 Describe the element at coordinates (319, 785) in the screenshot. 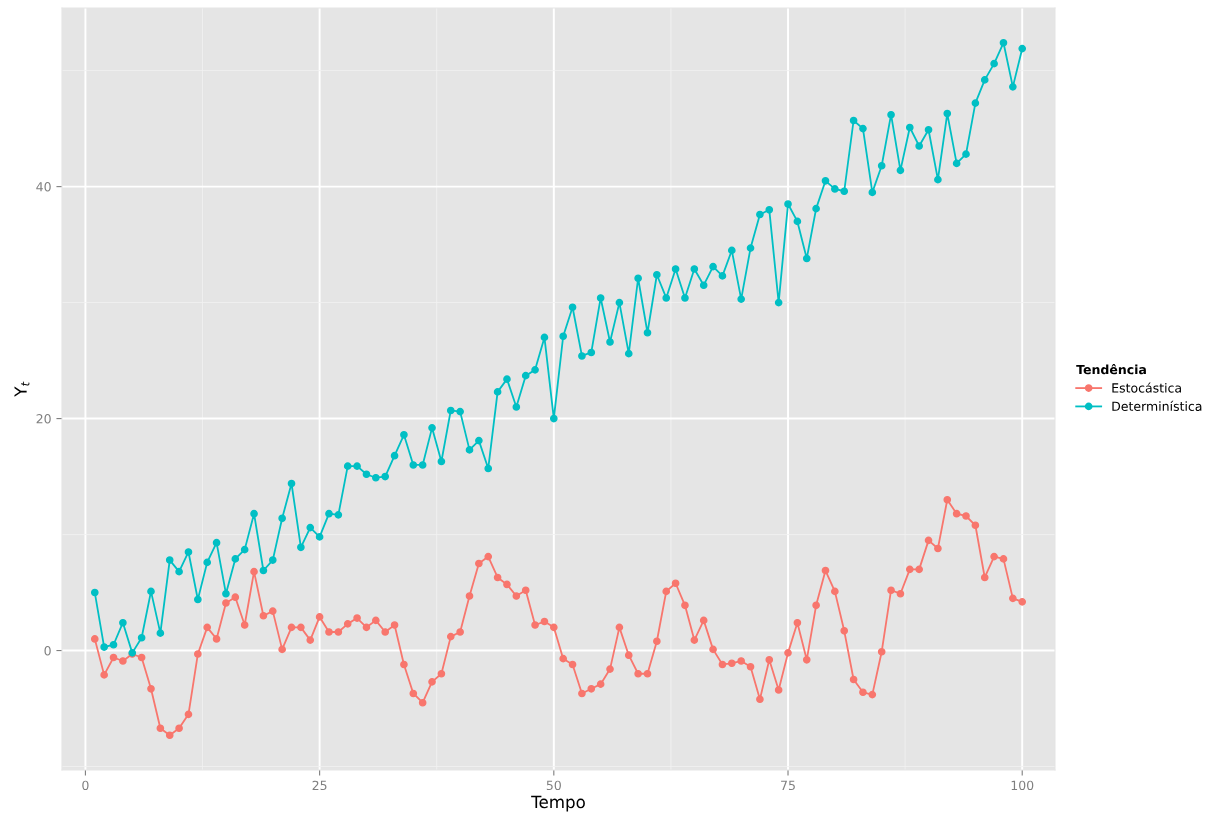

I see `x-tick-label: 25` at that location.